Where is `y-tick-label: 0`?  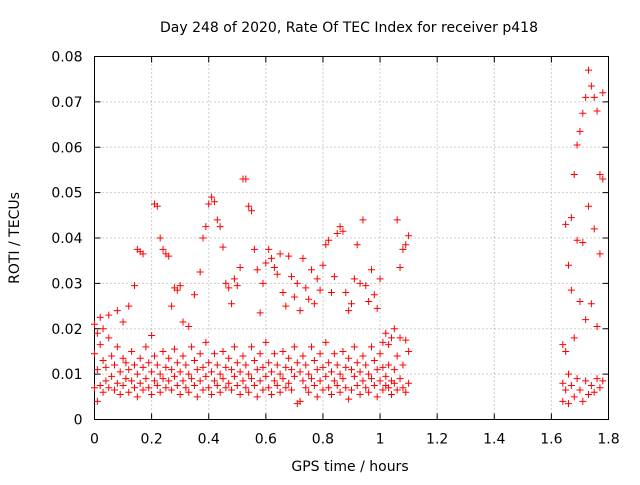 y-tick-label: 0 is located at coordinates (78, 421).